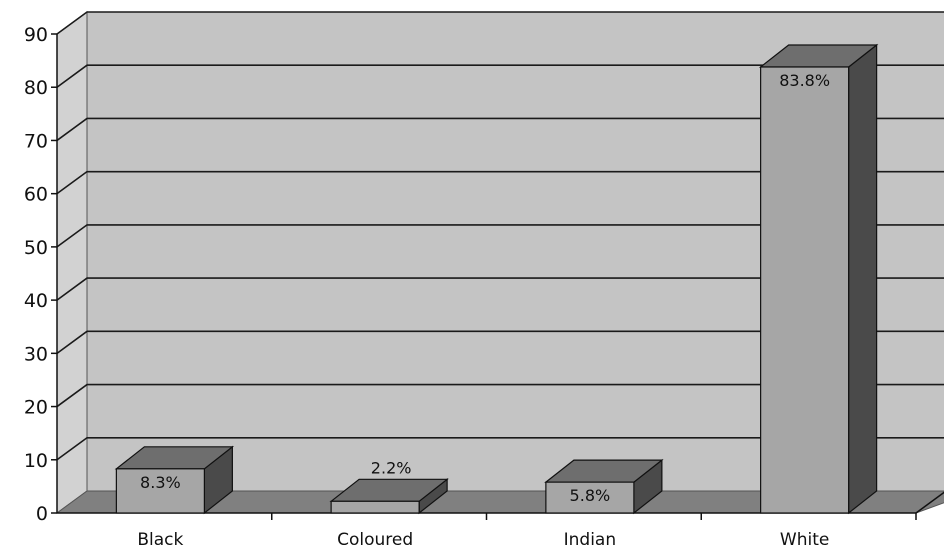 The height and width of the screenshot is (550, 944). I want to click on bar-side, so click(863, 279).